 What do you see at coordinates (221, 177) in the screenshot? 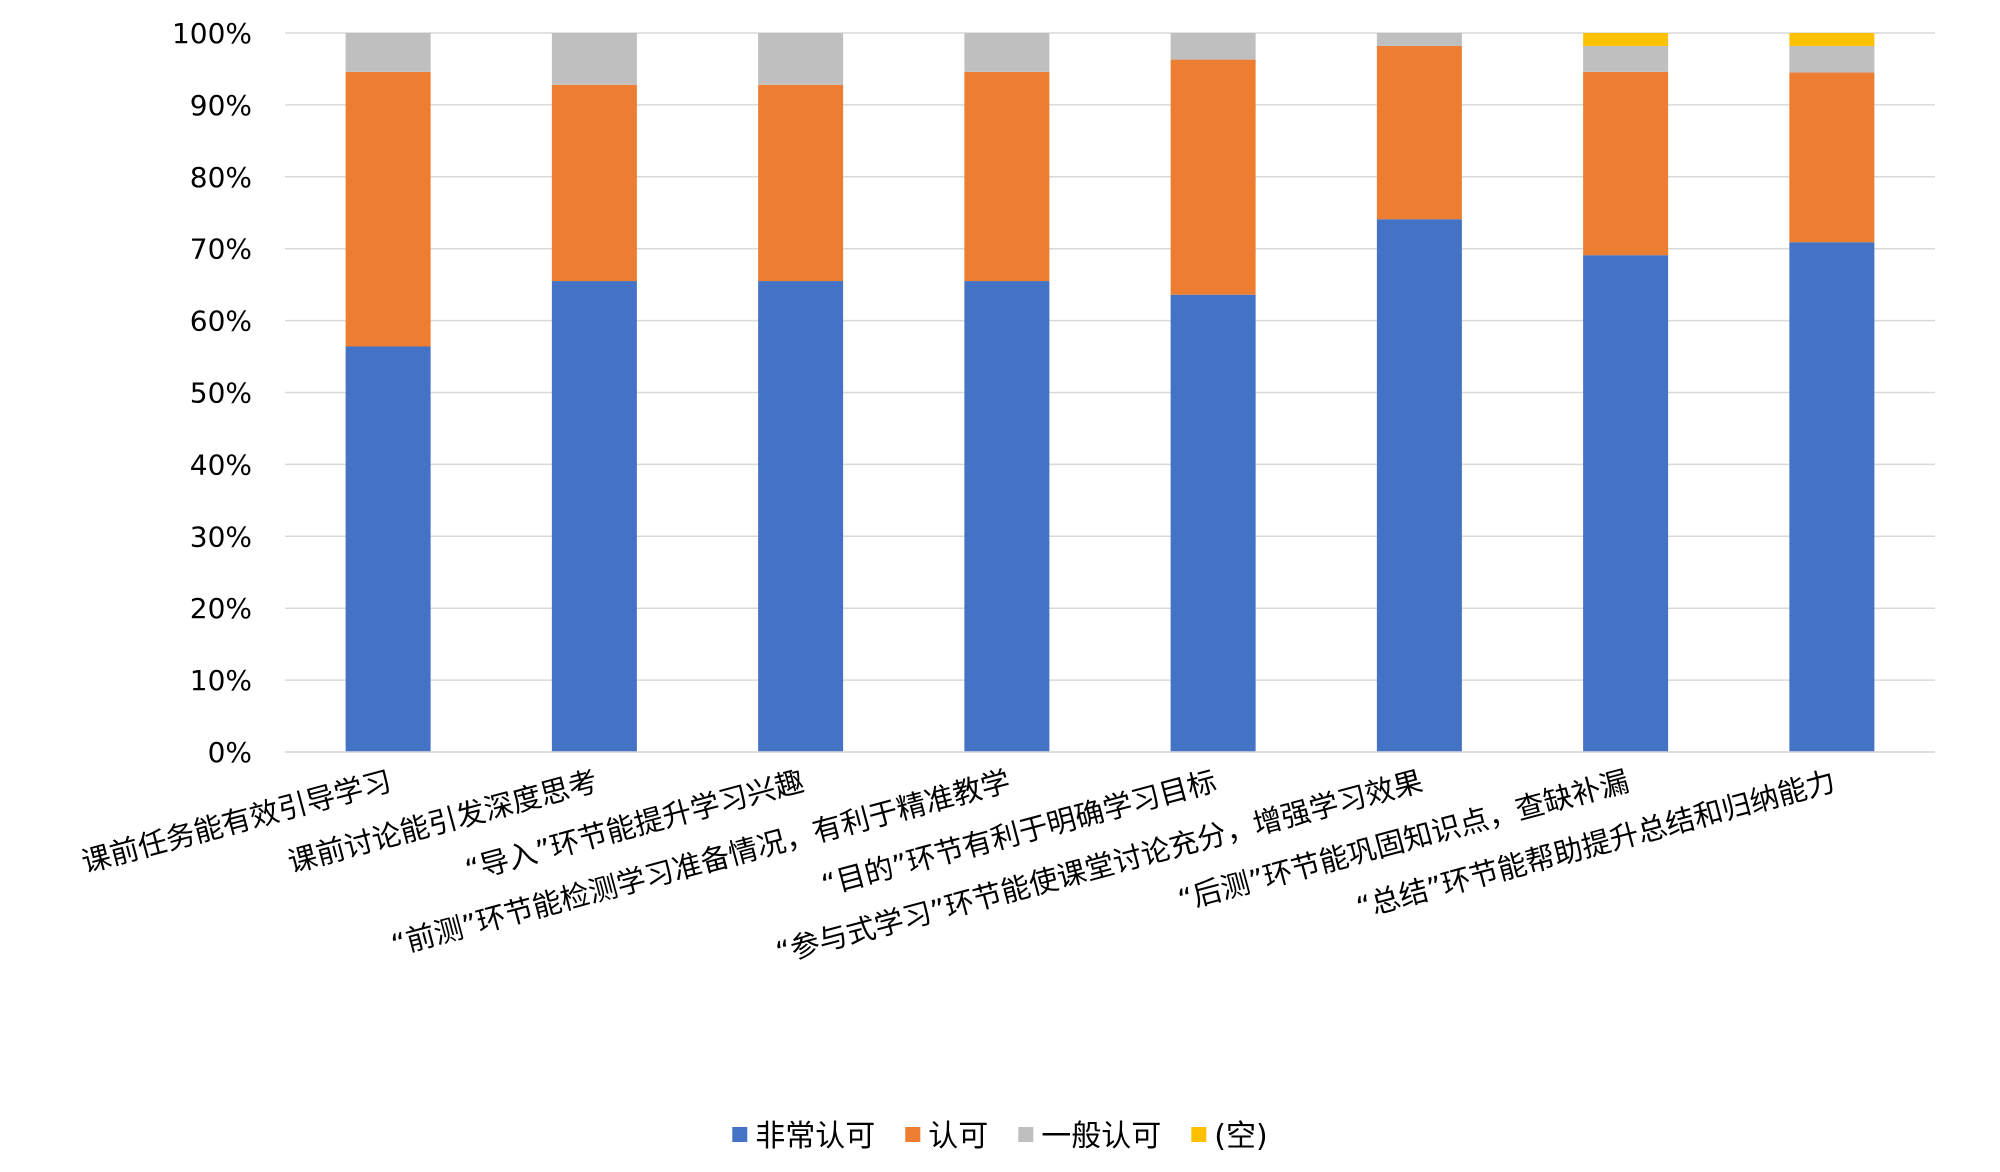
I see `y-tick-label: 80%` at bounding box center [221, 177].